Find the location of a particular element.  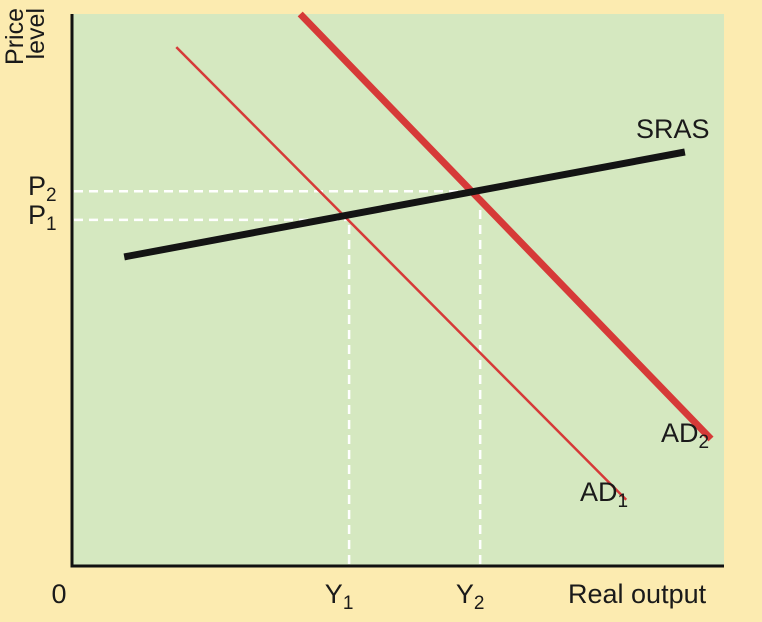

y-axis-label-line-2: level is located at coordinates (36, 33).